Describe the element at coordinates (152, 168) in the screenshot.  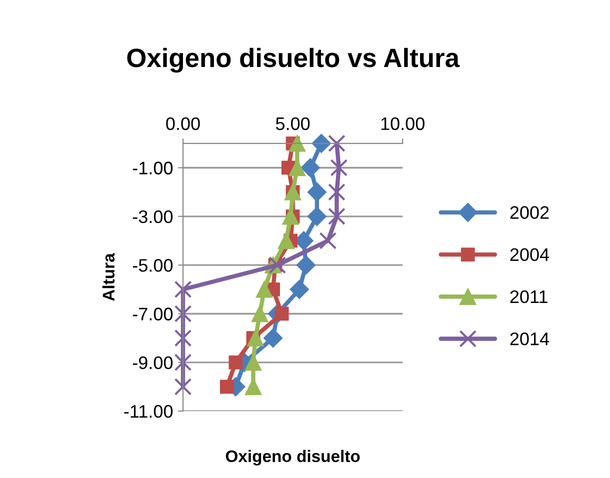
I see `y-tick-label: -1.00` at that location.